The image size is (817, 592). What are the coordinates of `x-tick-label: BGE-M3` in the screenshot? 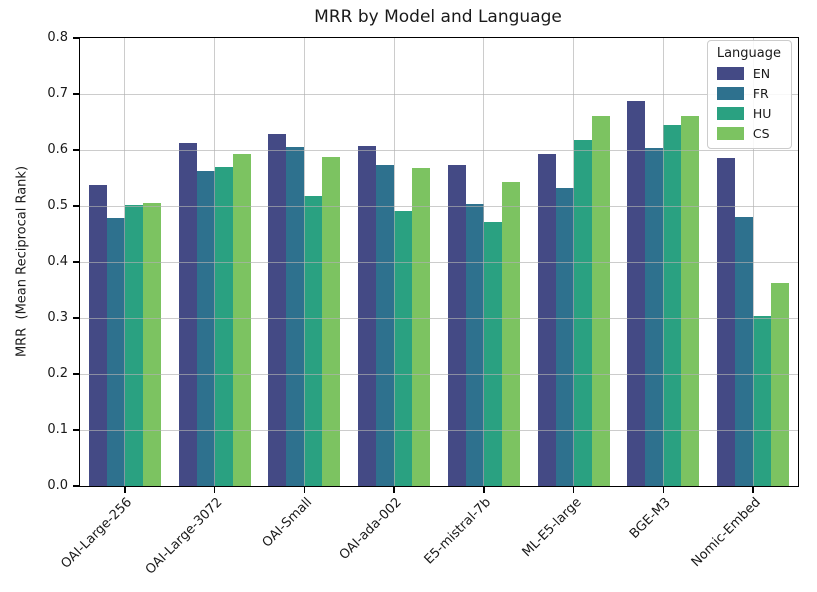 It's located at (650, 518).